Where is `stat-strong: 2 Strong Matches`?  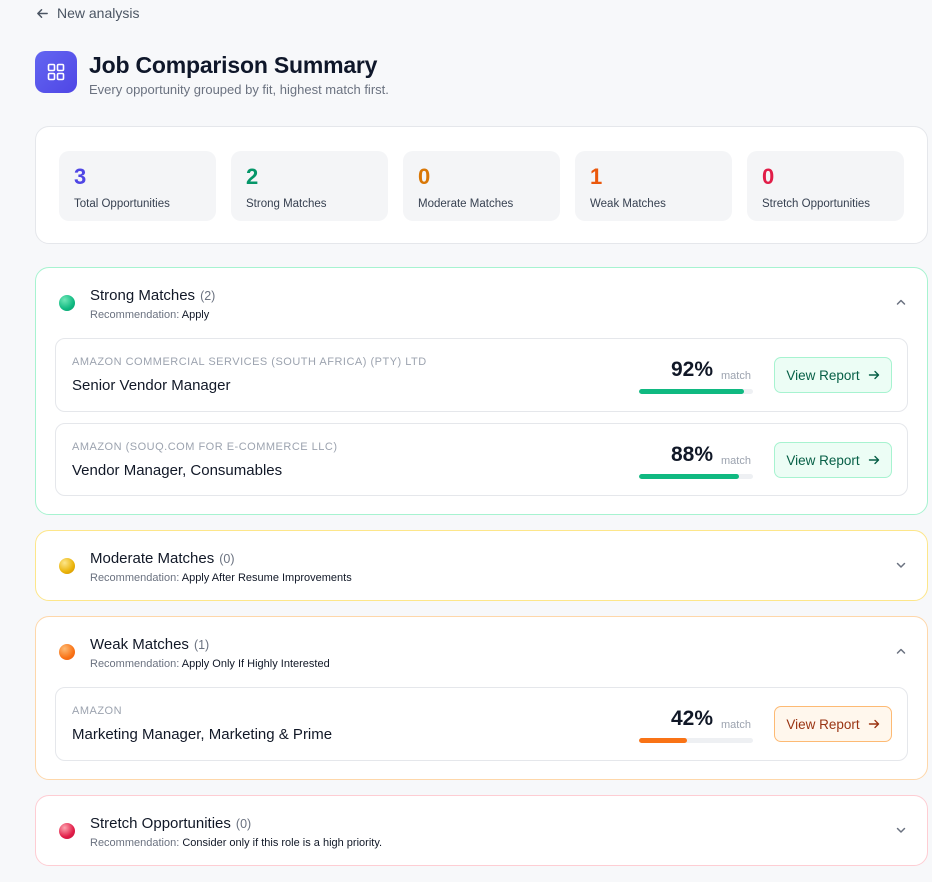 stat-strong: 2 Strong Matches is located at coordinates (309, 186).